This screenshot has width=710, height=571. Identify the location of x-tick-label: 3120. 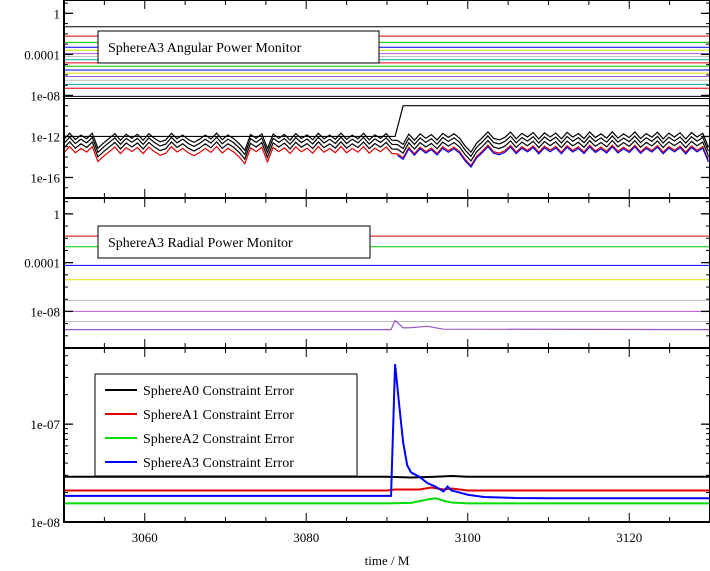
(629, 537).